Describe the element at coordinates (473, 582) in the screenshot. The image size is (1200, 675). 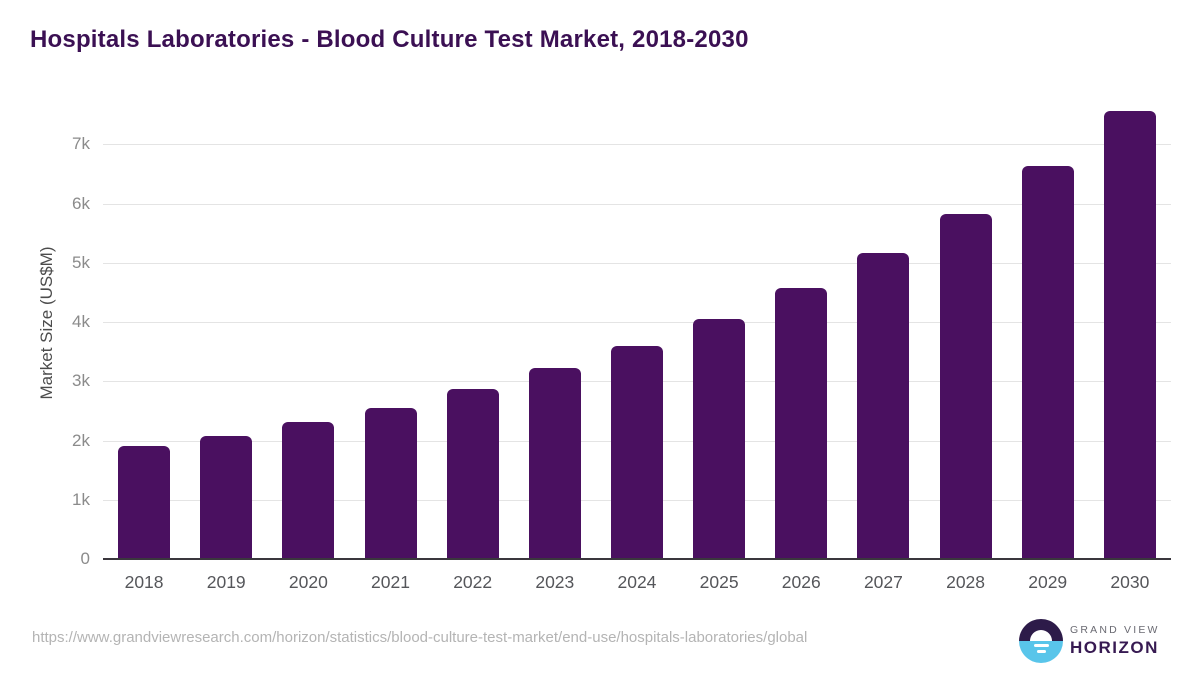
I see `x-tick-label-2022: 2022` at that location.